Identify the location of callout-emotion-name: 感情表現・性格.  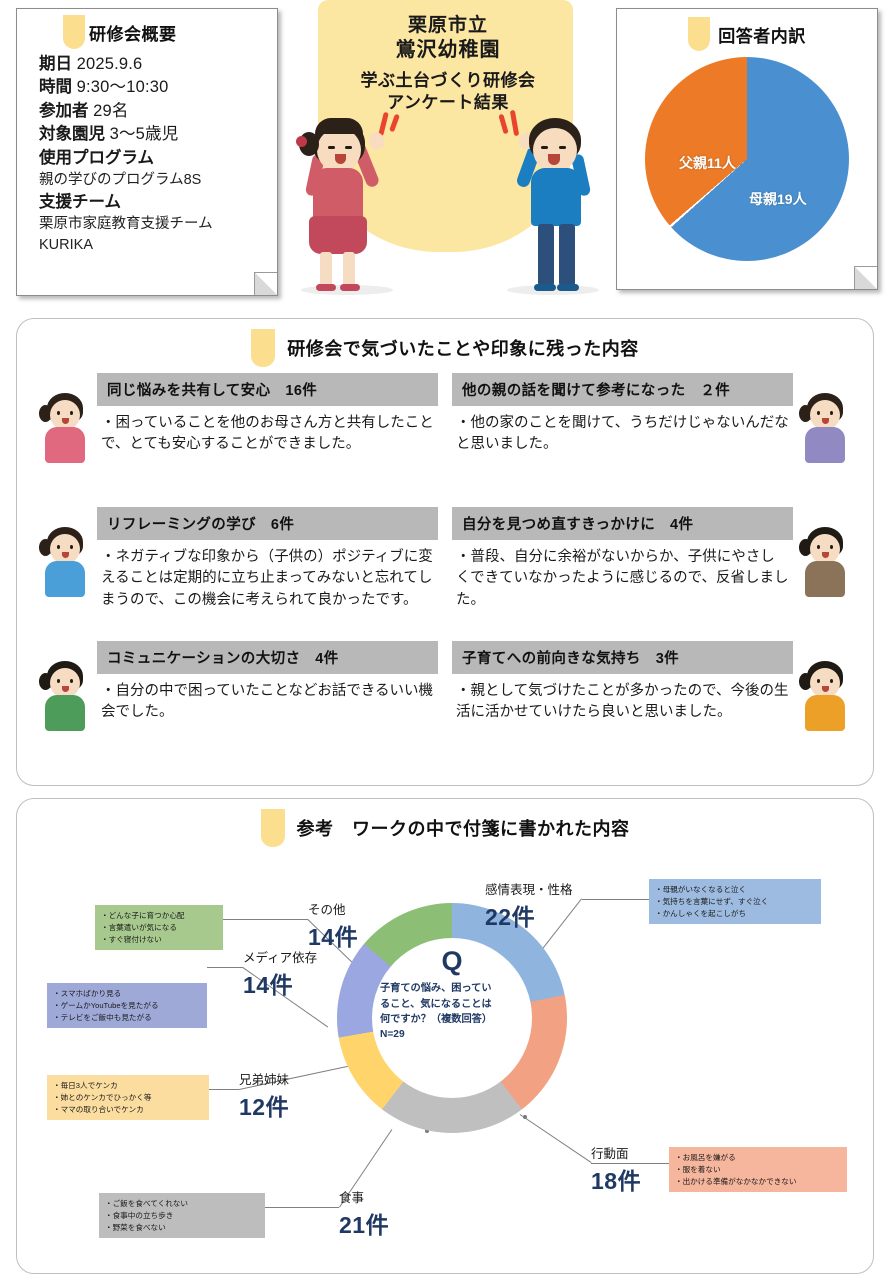
(529, 890).